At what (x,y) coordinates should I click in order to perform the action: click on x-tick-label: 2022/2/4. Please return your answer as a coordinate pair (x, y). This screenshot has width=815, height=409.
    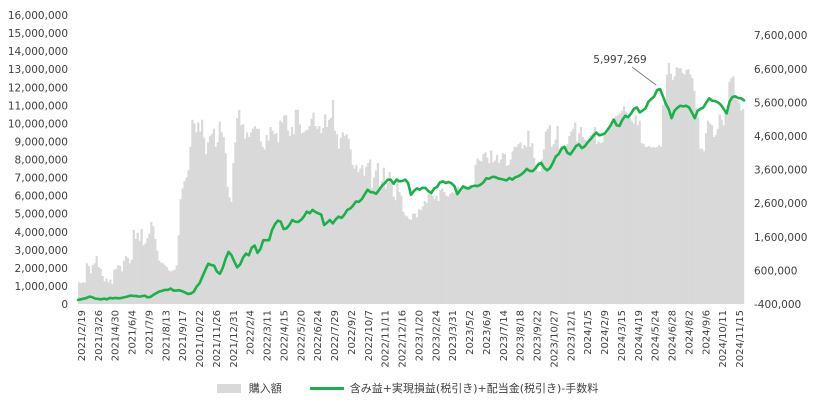
    Looking at the image, I should click on (251, 332).